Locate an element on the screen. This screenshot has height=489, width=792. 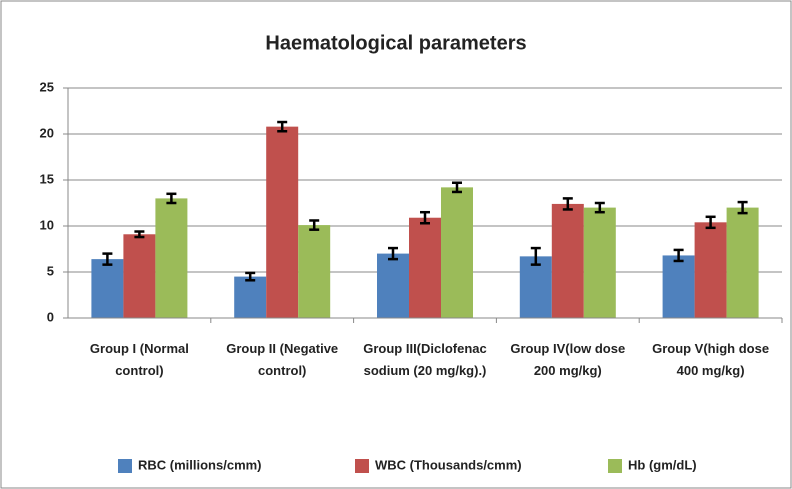
chart-title: Haematological parameters is located at coordinates (395, 43).